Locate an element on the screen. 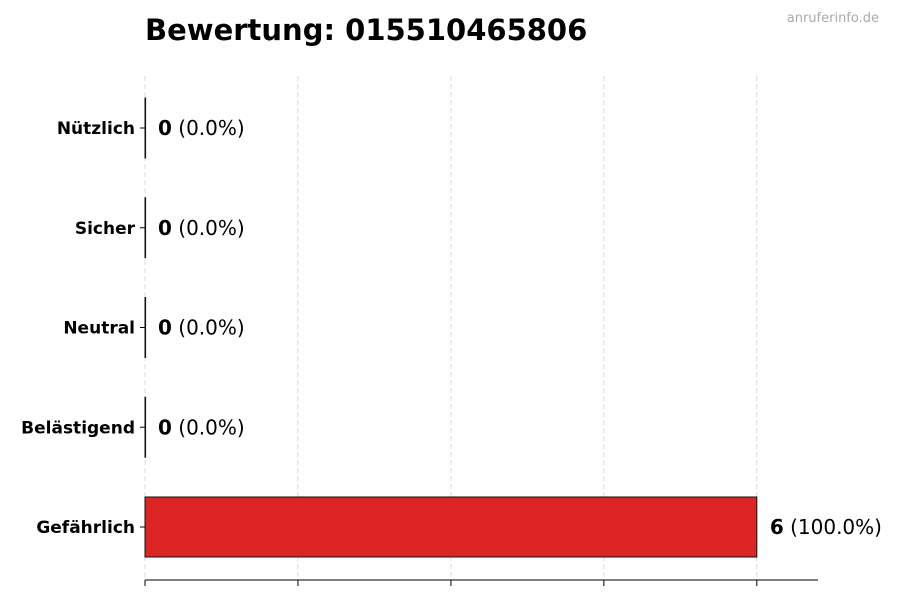  data-label: 6 (100.0%) is located at coordinates (826, 527).